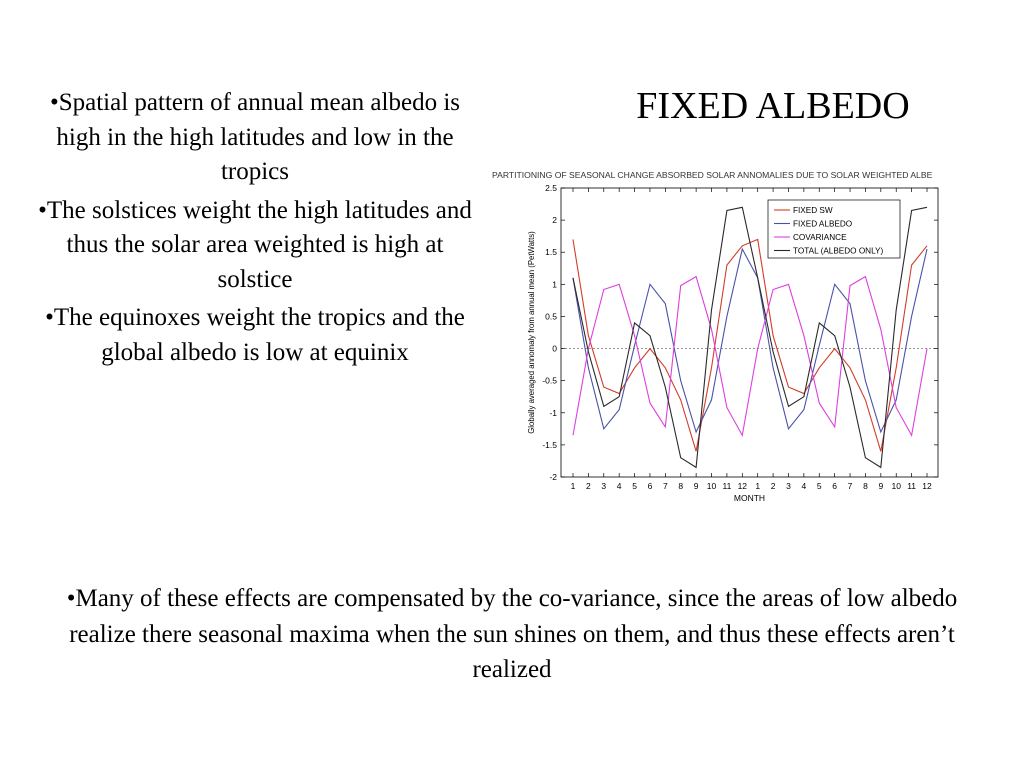 This screenshot has width=1024, height=768. Describe the element at coordinates (553, 477) in the screenshot. I see `y-tick-label: -2` at that location.